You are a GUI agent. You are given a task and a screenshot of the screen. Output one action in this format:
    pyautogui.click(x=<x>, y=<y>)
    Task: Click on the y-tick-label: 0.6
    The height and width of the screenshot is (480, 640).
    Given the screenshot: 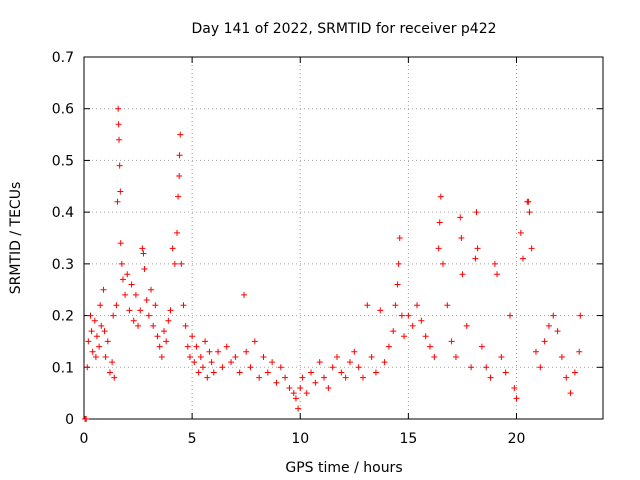 What is the action you would take?
    pyautogui.click(x=63, y=110)
    